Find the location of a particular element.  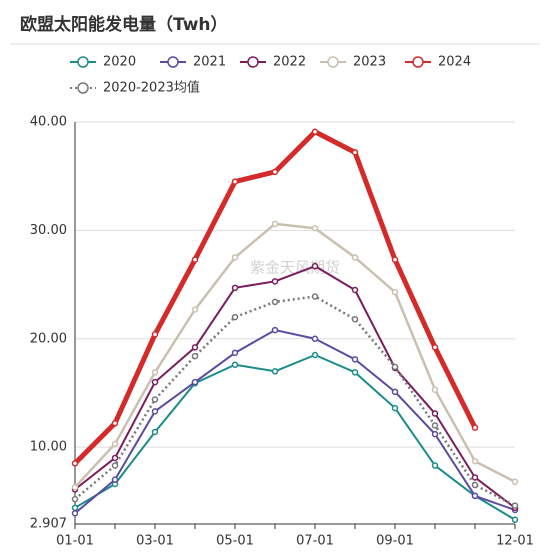

y-tick-label: 20.00 is located at coordinates (48, 338).